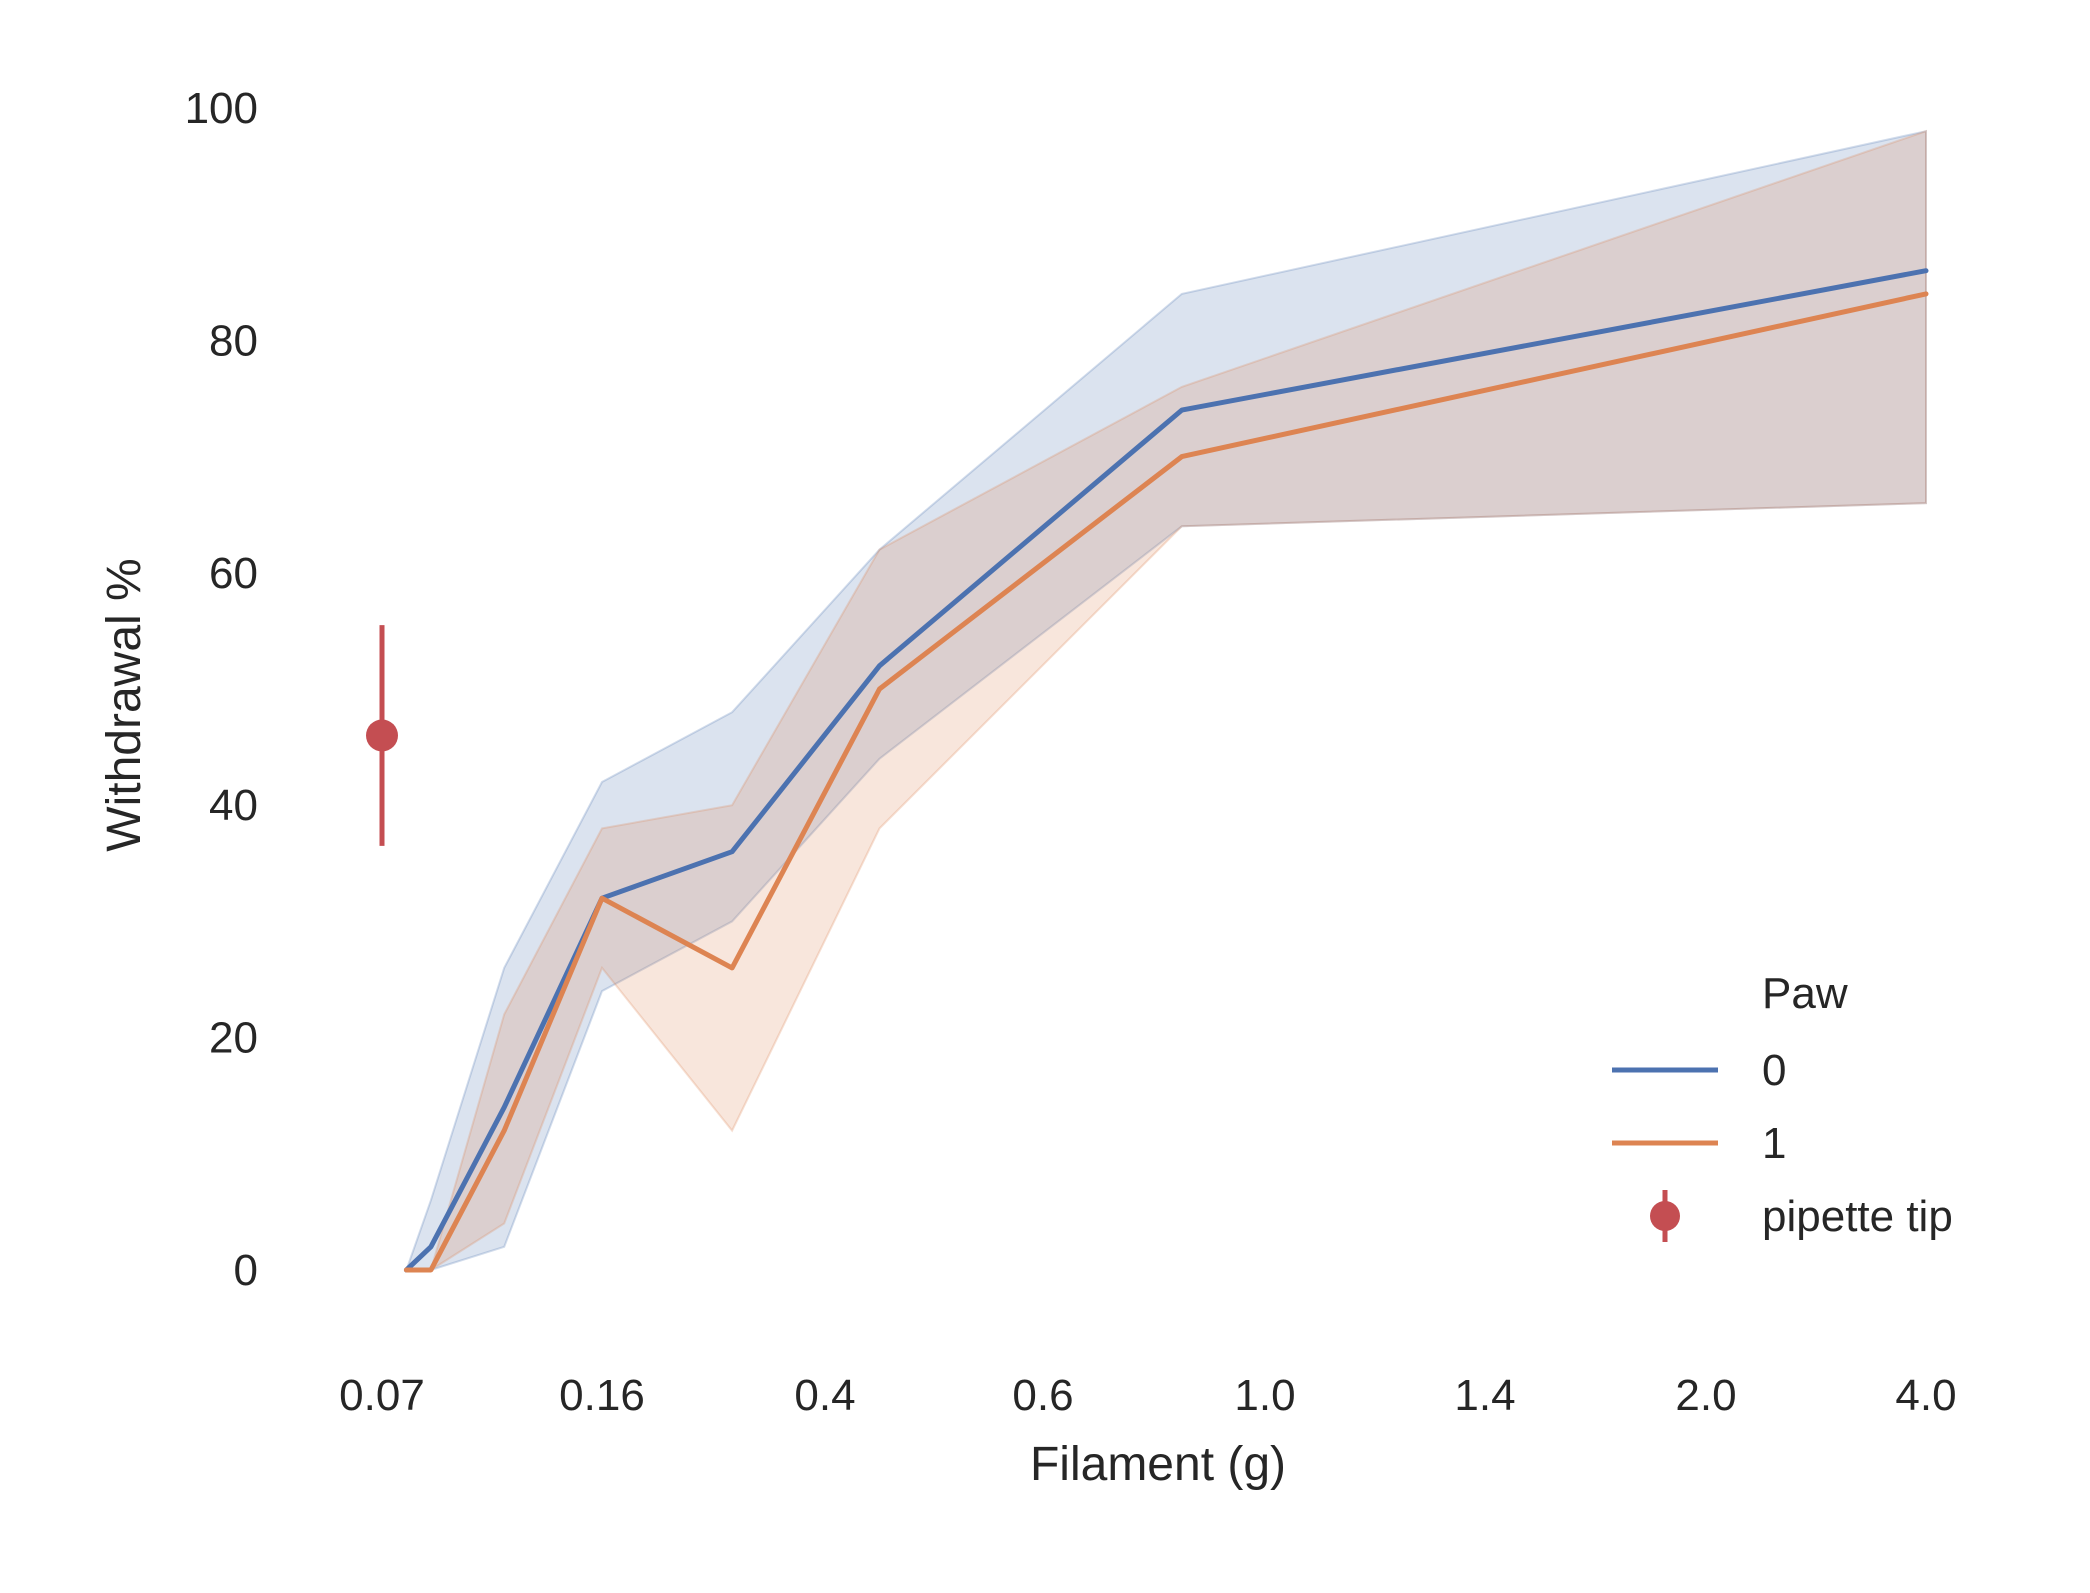  Describe the element at coordinates (233, 573) in the screenshot. I see `y-tick-label: 60` at that location.